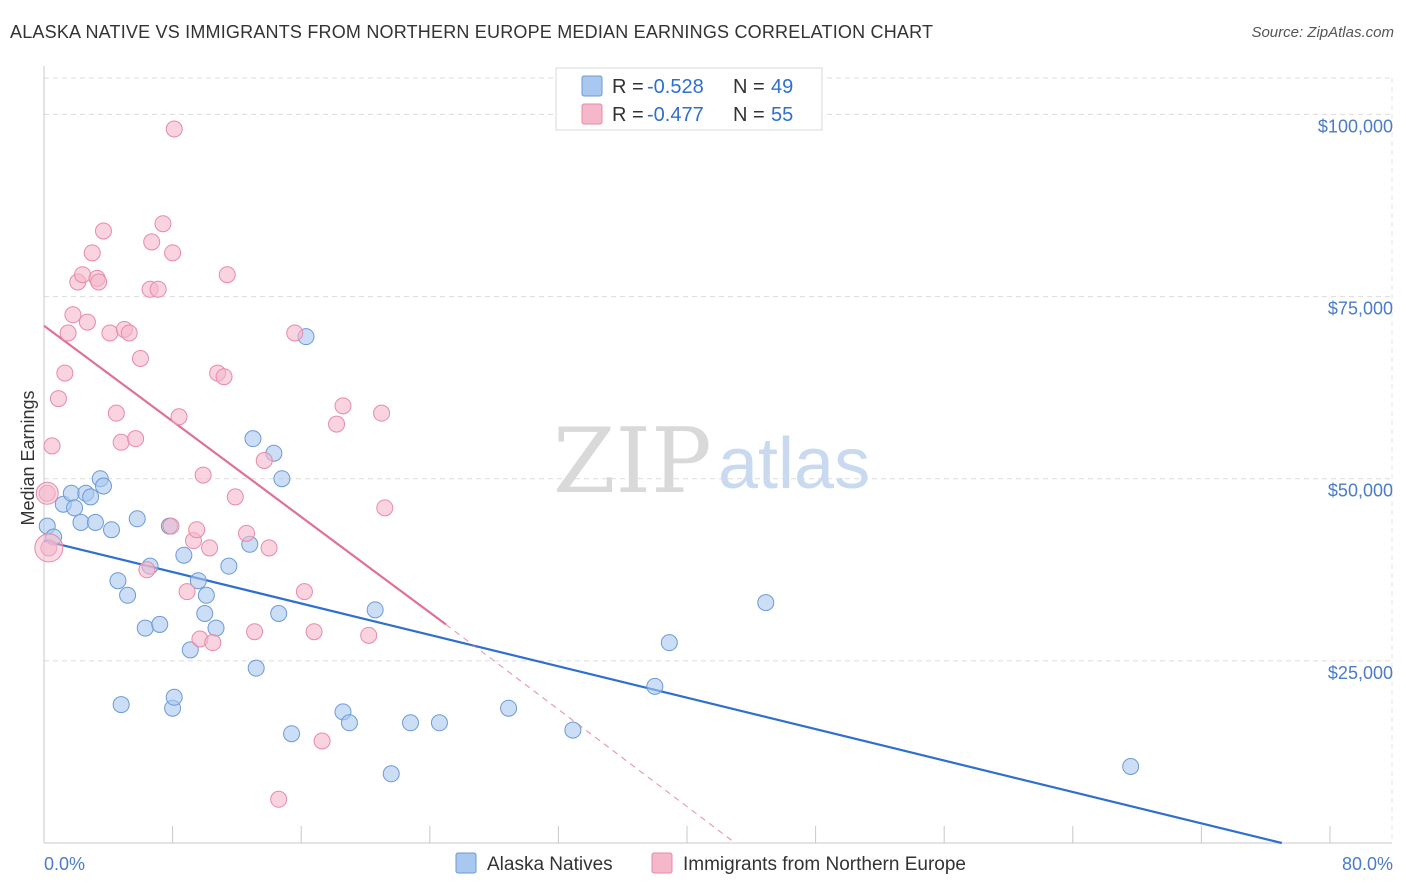 The height and width of the screenshot is (892, 1406). Describe the element at coordinates (662, 863) in the screenshot. I see `legend-swatch-northern-europe` at that location.